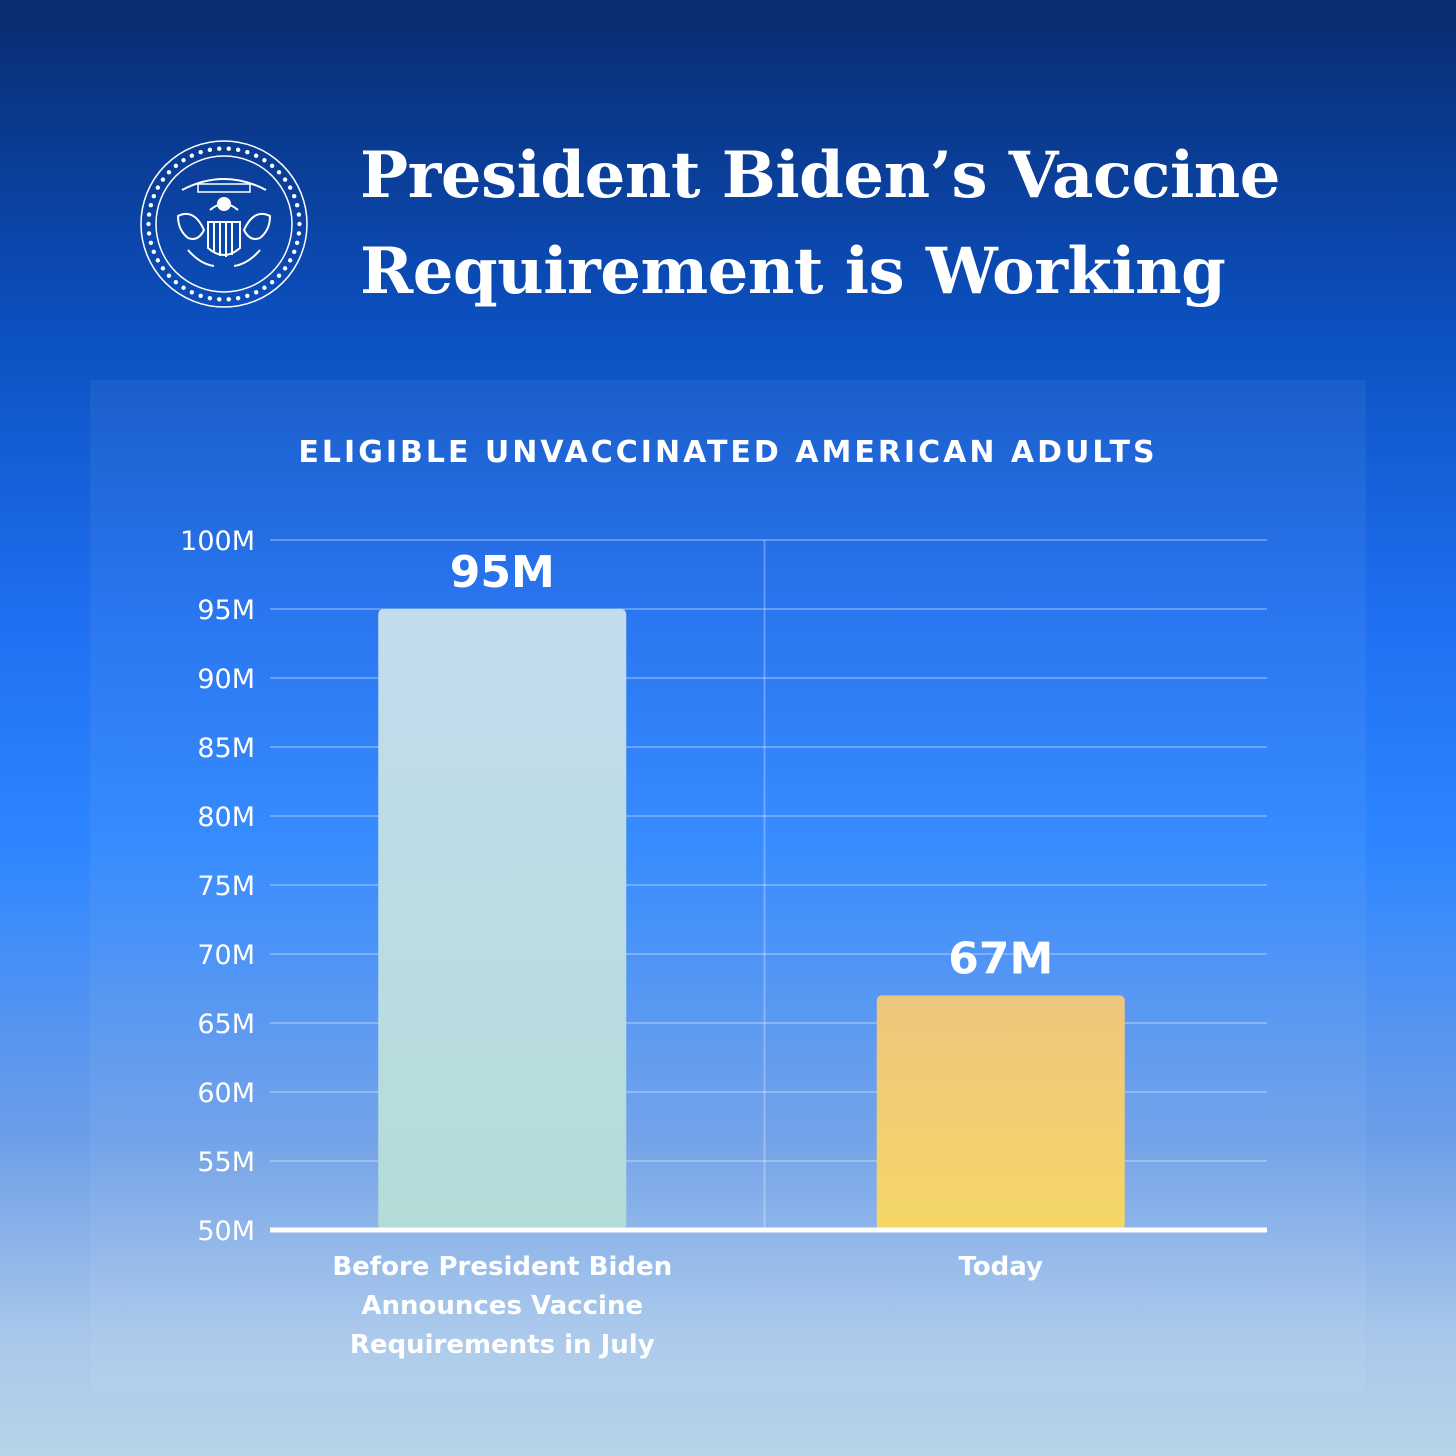  I want to click on y-tick-label: 85M, so click(226, 748).